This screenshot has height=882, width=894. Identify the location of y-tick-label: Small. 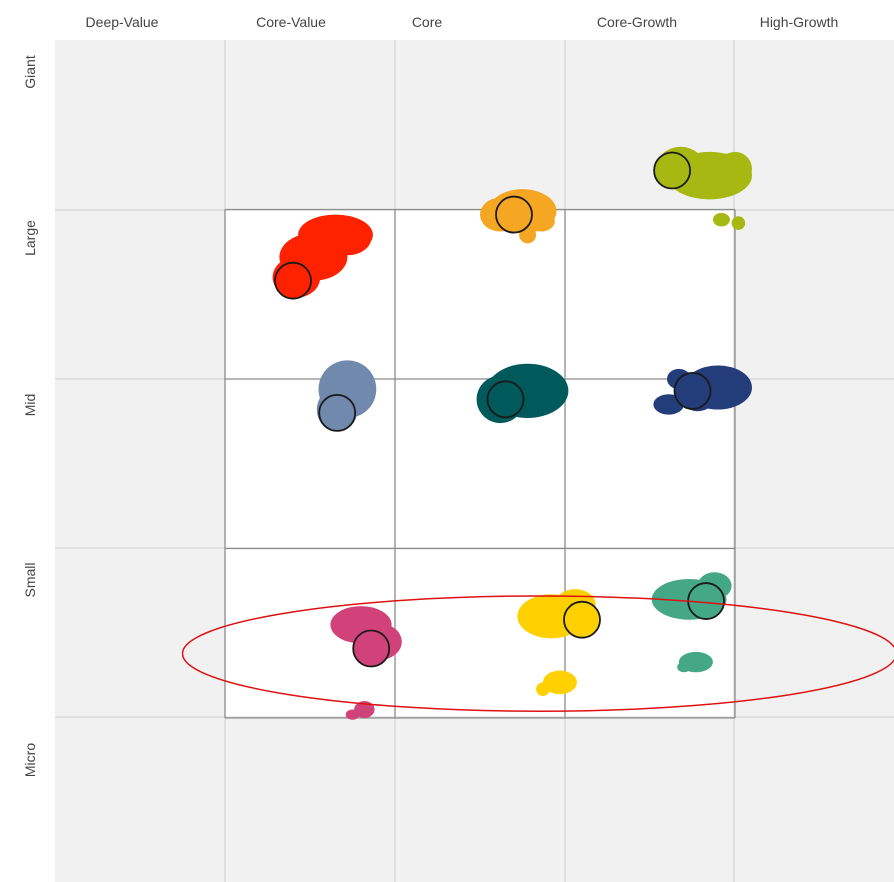
(30, 579).